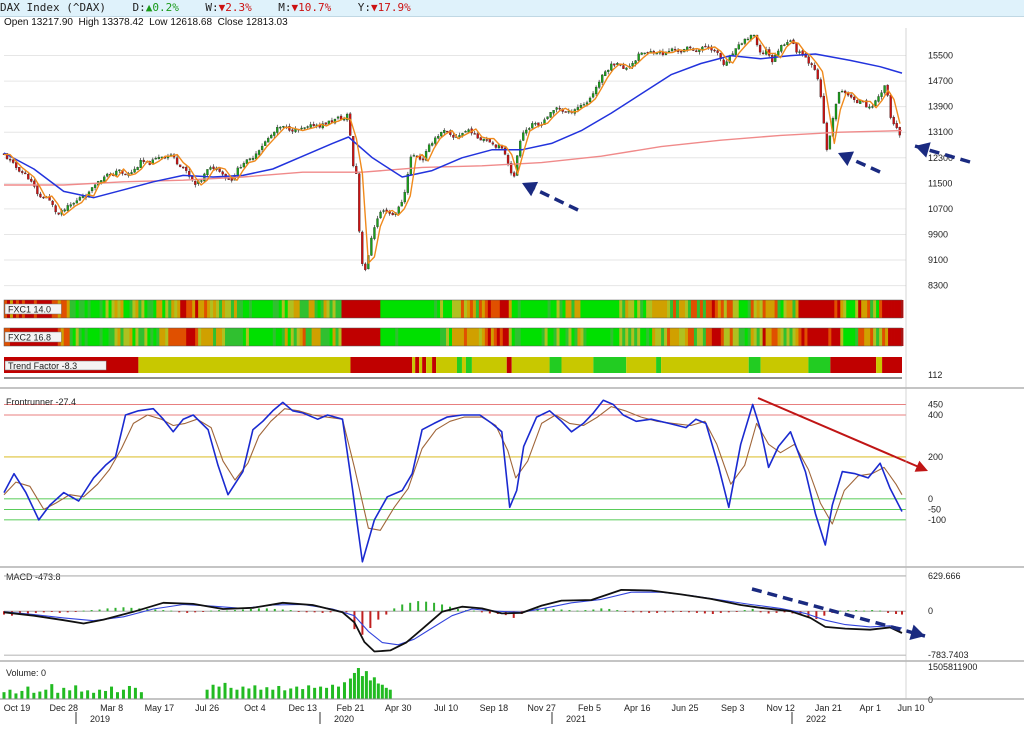 This screenshot has width=1024, height=735. I want to click on x-axis-tick-label: Apr 1, so click(870, 708).